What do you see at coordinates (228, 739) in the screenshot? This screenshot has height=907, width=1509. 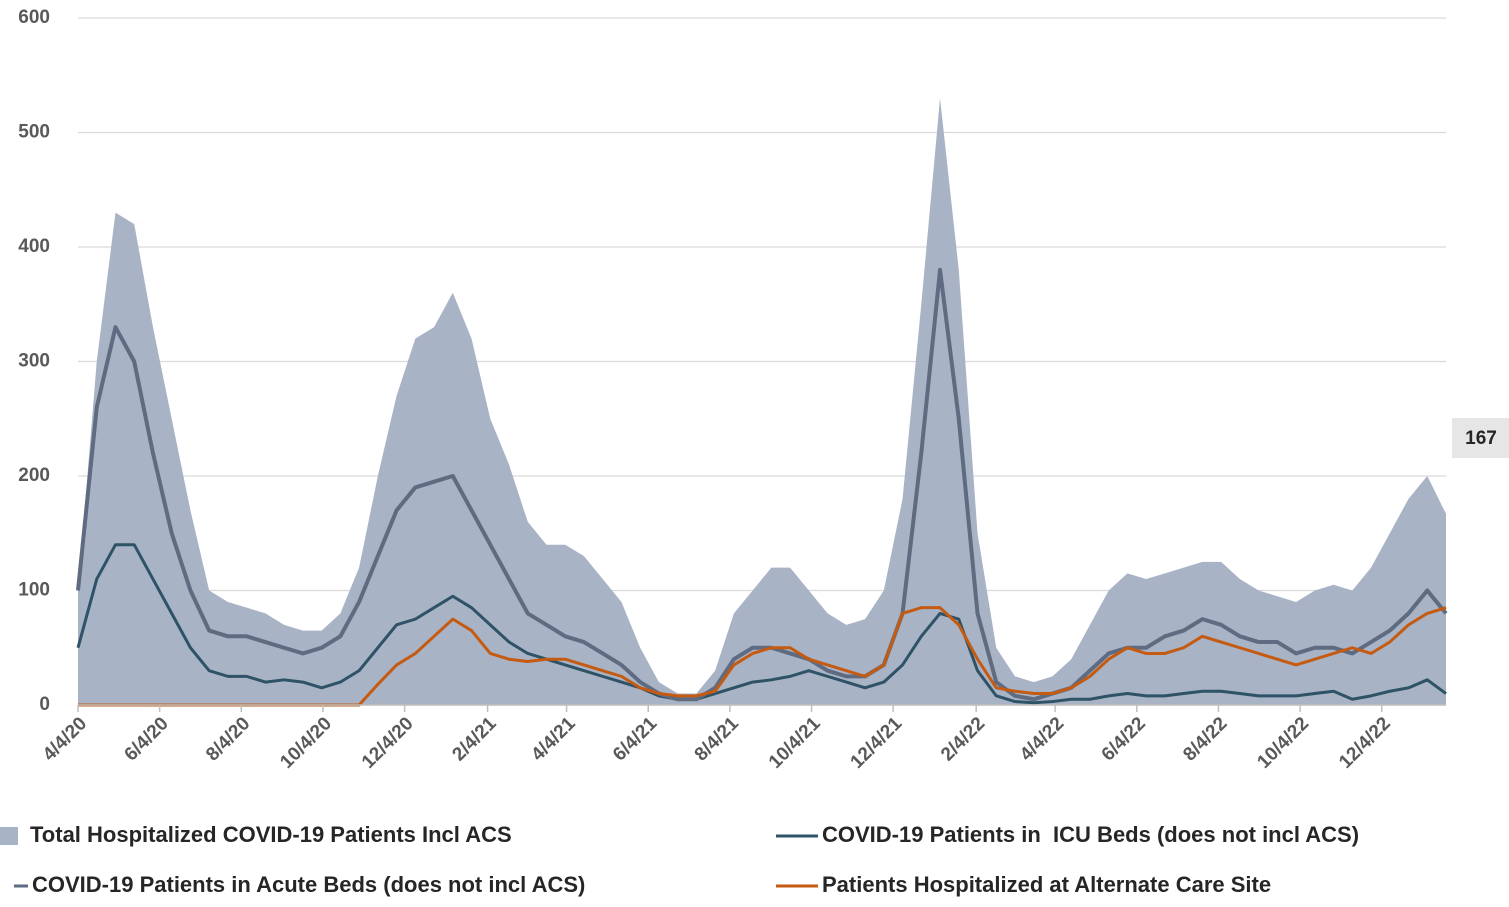 I see `x-tick-label: 8/4/20` at bounding box center [228, 739].